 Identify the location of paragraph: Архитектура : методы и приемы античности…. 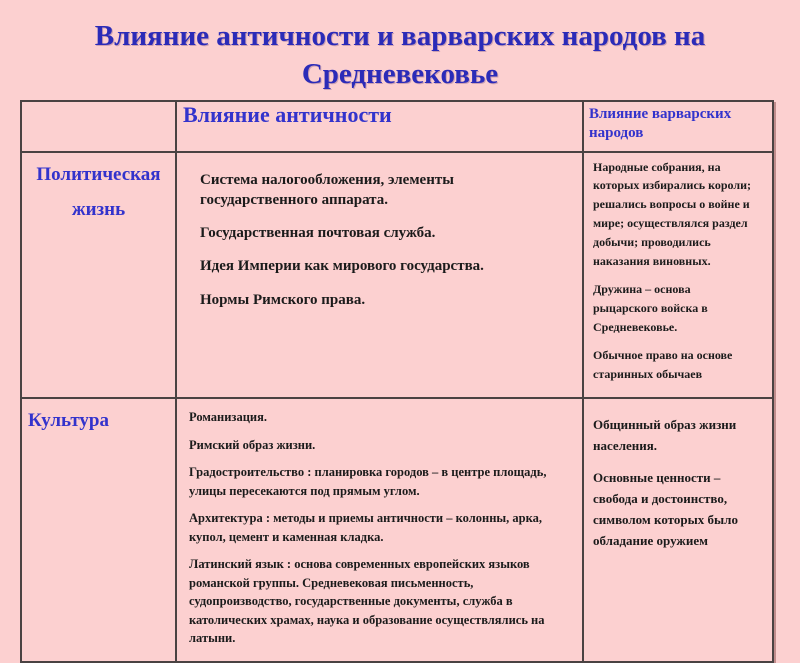
(366, 527).